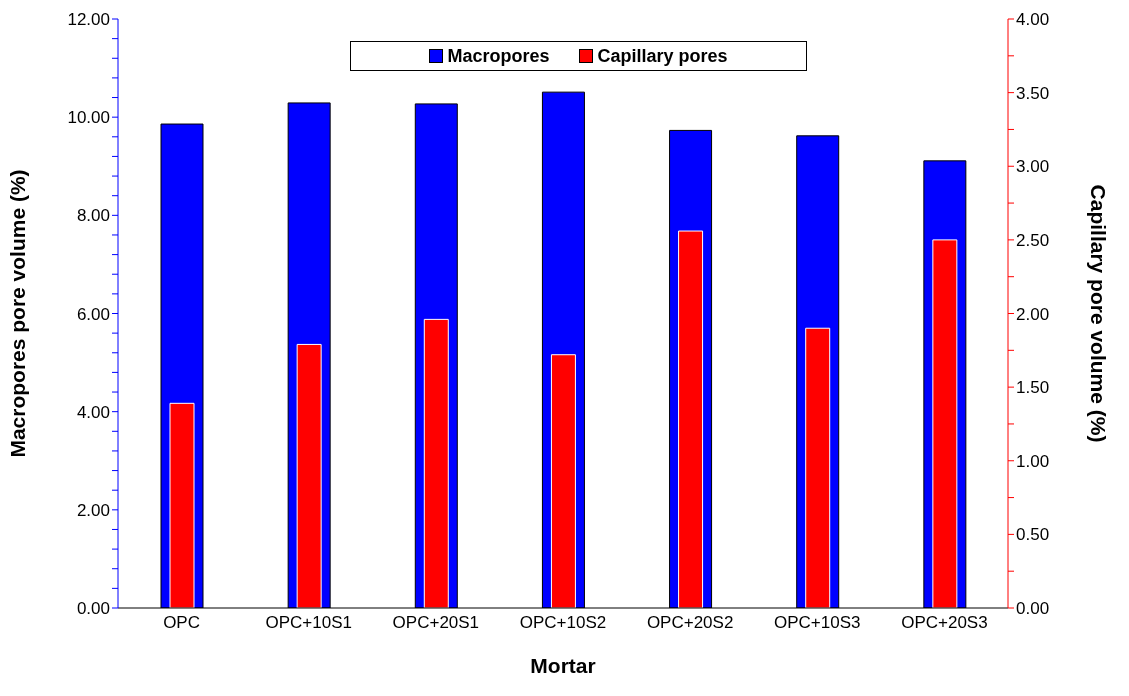 Image resolution: width=1129 pixels, height=696 pixels. I want to click on y-tick-label: 12.00, so click(88, 20).